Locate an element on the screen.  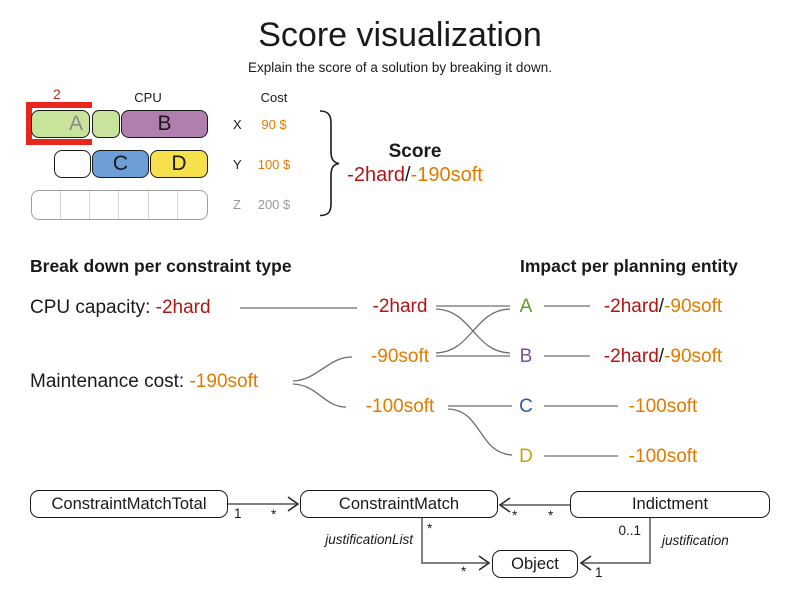
machine-z-label: Z is located at coordinates (237, 204).